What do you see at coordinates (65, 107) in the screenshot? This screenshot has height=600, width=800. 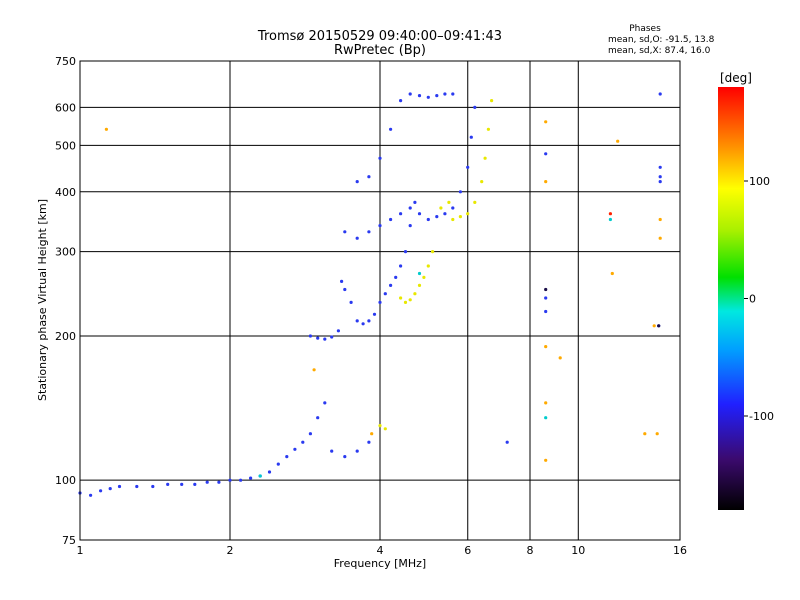 I see `y-tick-label: 600` at bounding box center [65, 107].